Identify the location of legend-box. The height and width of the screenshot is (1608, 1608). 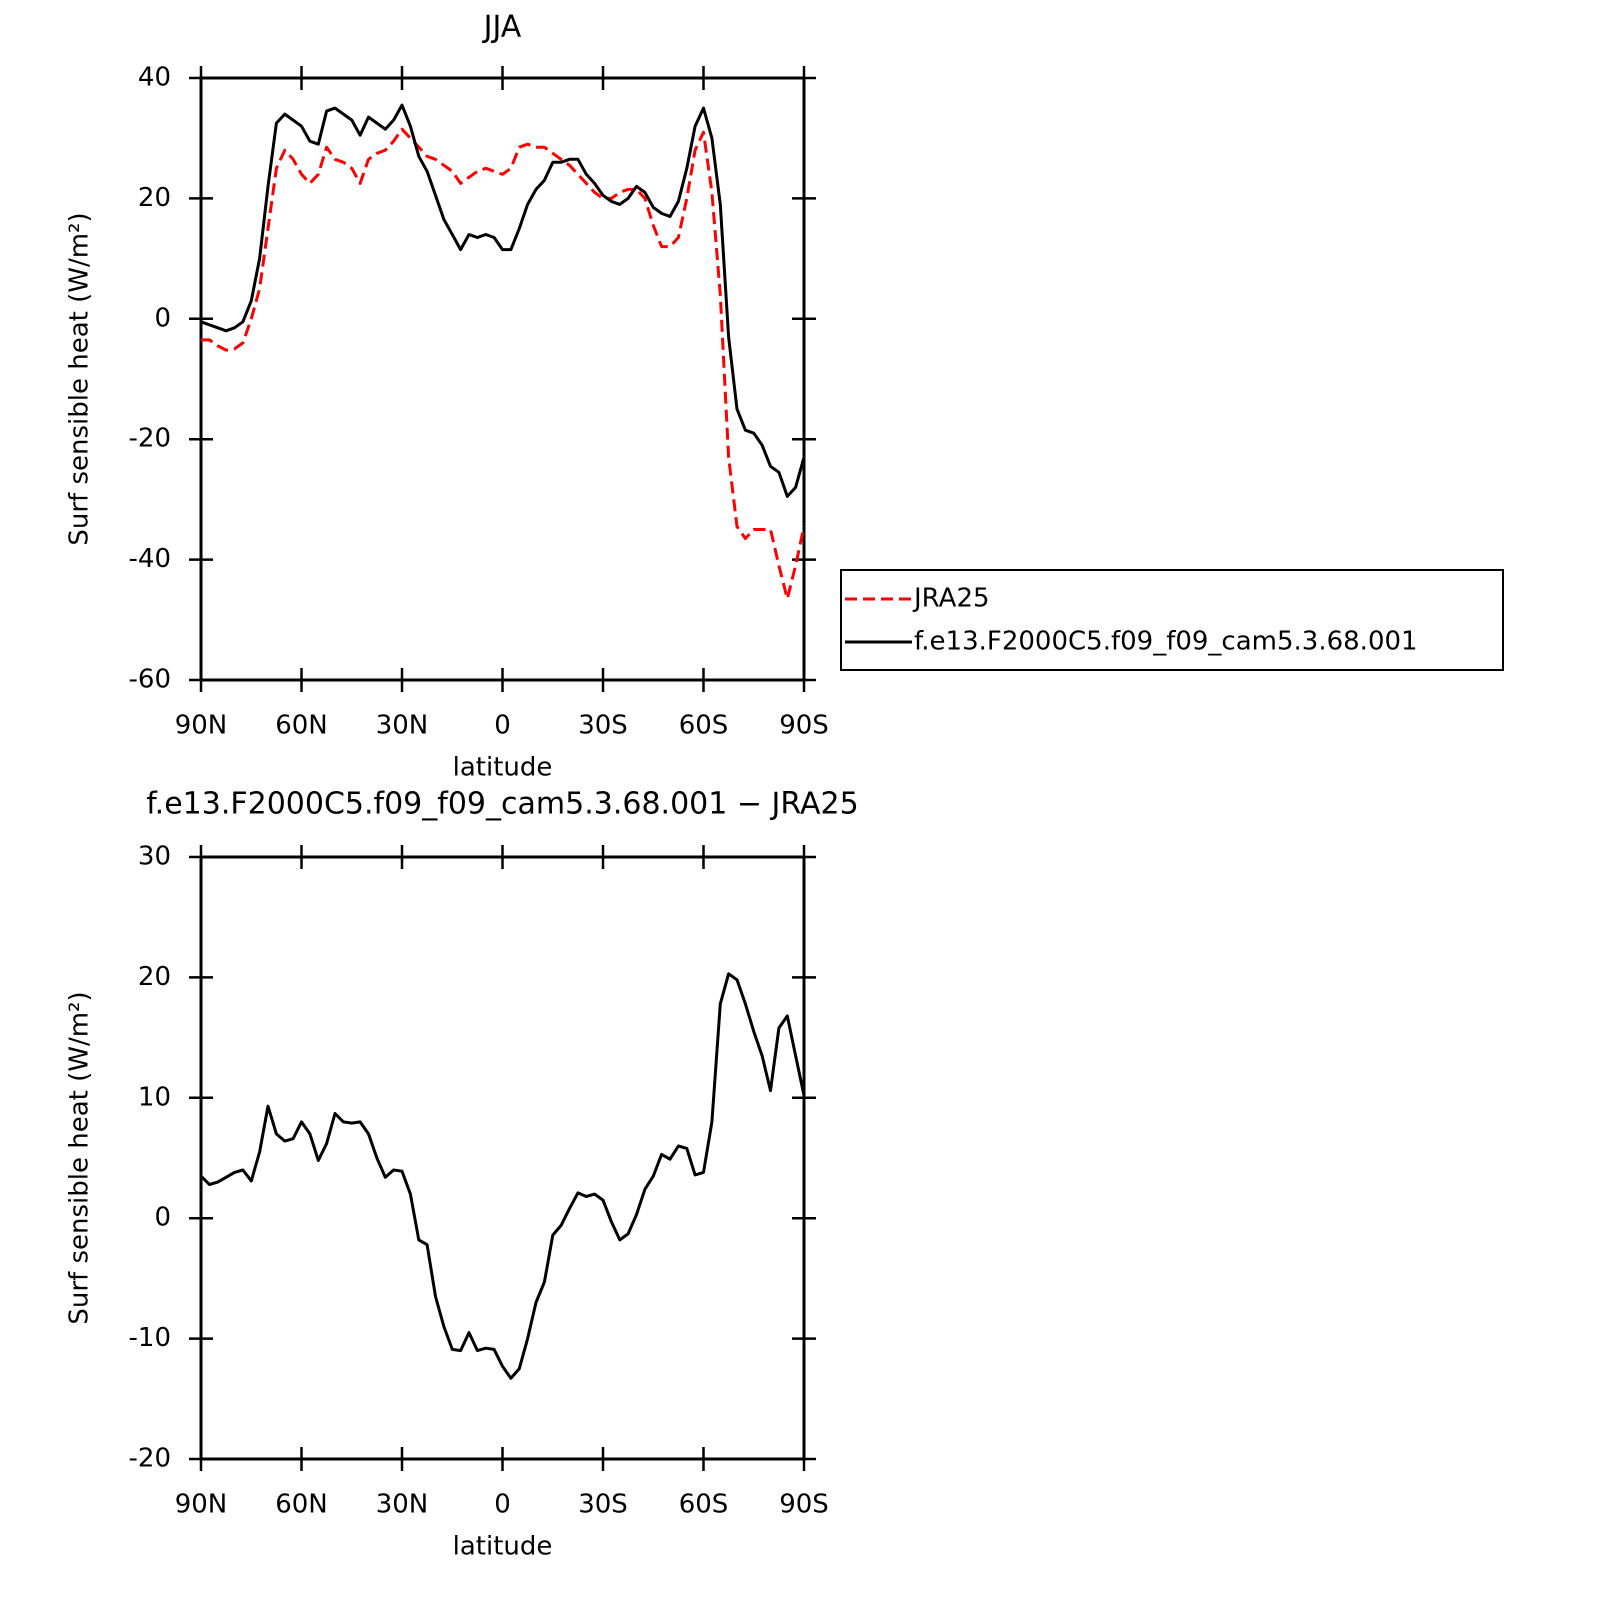
(1172, 620).